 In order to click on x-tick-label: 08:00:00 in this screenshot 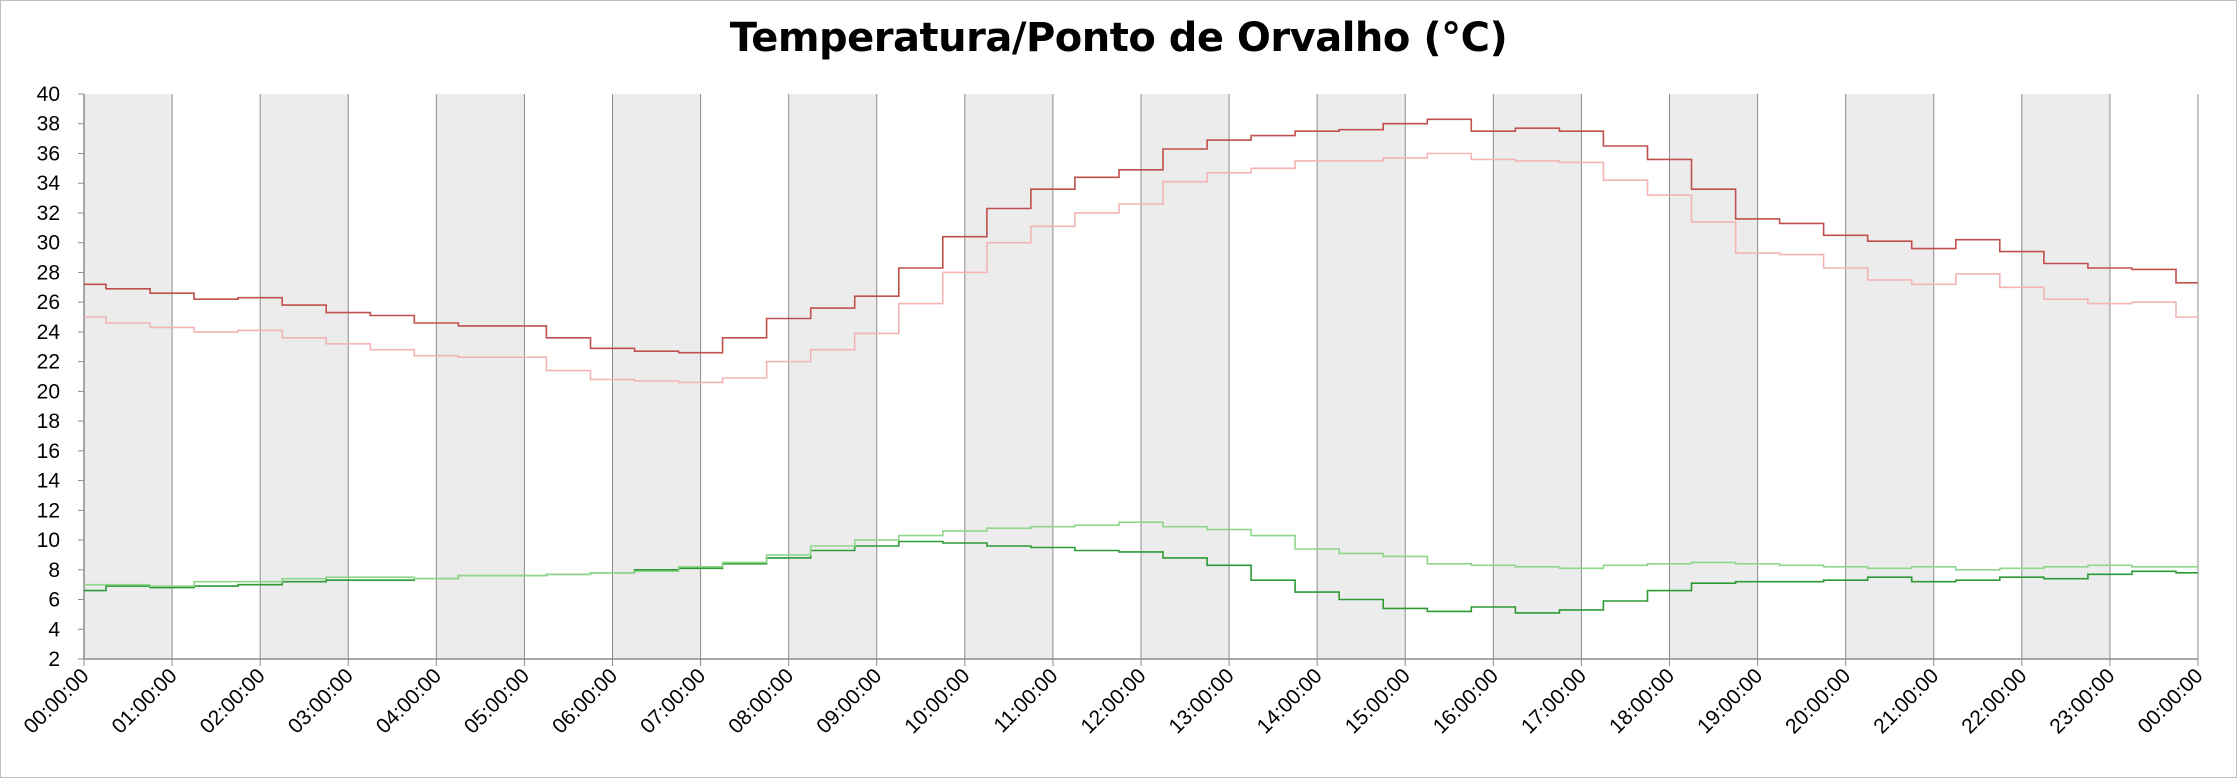, I will do `click(761, 701)`.